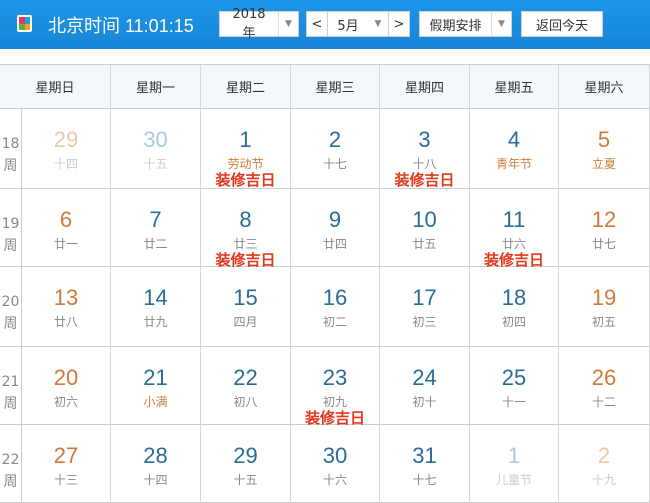 The image size is (650, 503). Describe the element at coordinates (245, 297) in the screenshot. I see `day-number: 15` at that location.